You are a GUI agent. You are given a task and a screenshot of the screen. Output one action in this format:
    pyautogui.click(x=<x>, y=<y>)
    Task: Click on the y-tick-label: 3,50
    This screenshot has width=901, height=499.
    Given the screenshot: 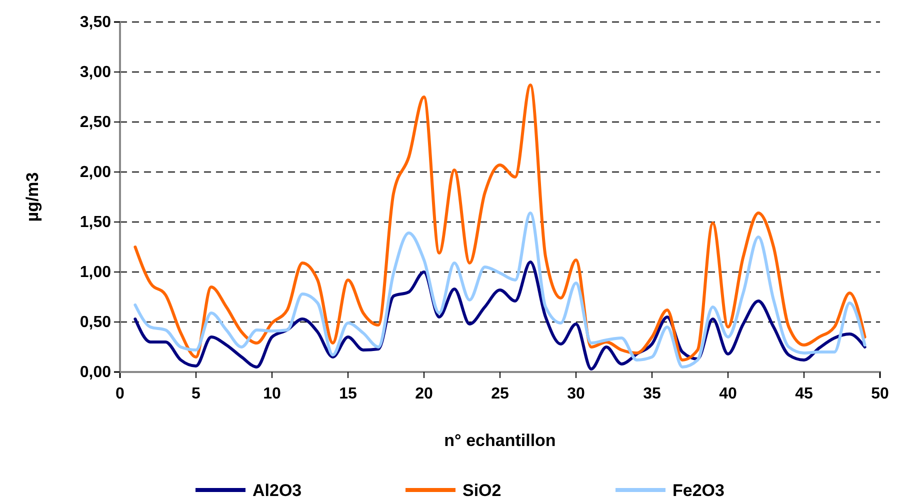 What is the action you would take?
    pyautogui.click(x=96, y=23)
    